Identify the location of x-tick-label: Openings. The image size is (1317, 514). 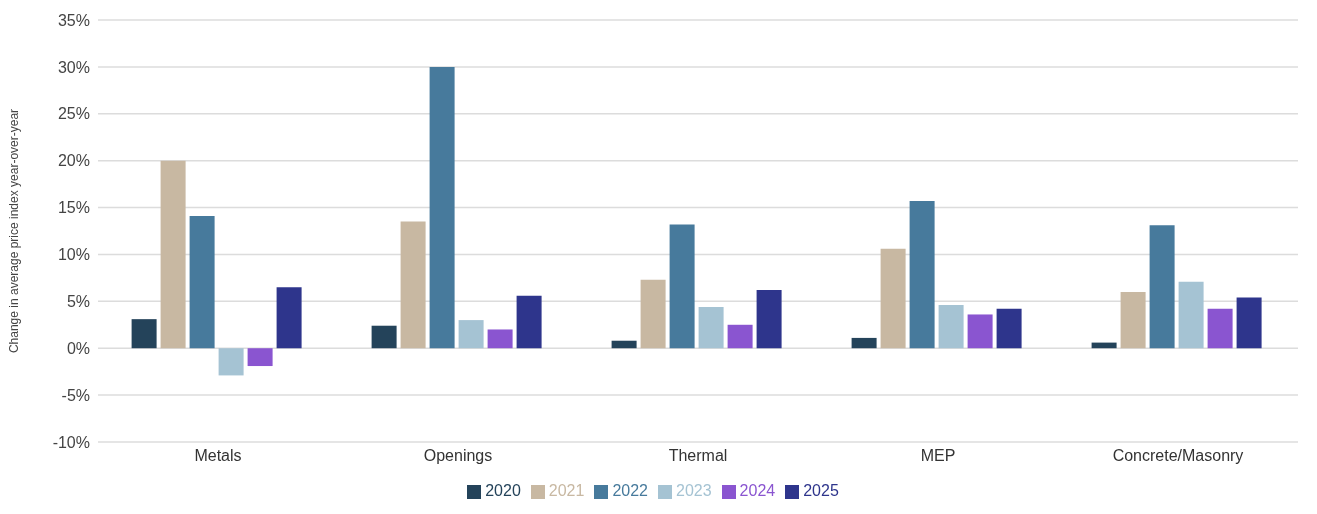
(458, 456).